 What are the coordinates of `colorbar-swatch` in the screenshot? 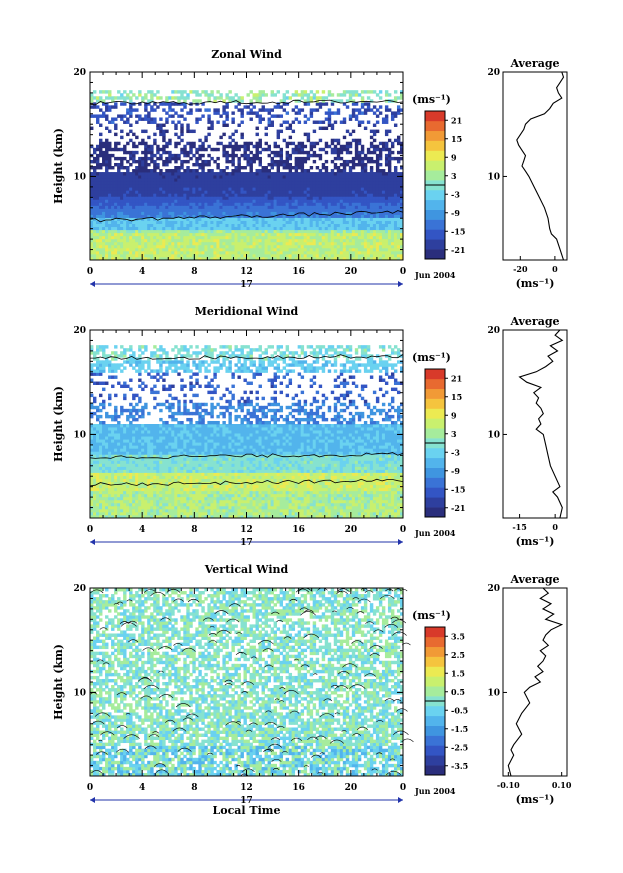 It's located at (435, 126).